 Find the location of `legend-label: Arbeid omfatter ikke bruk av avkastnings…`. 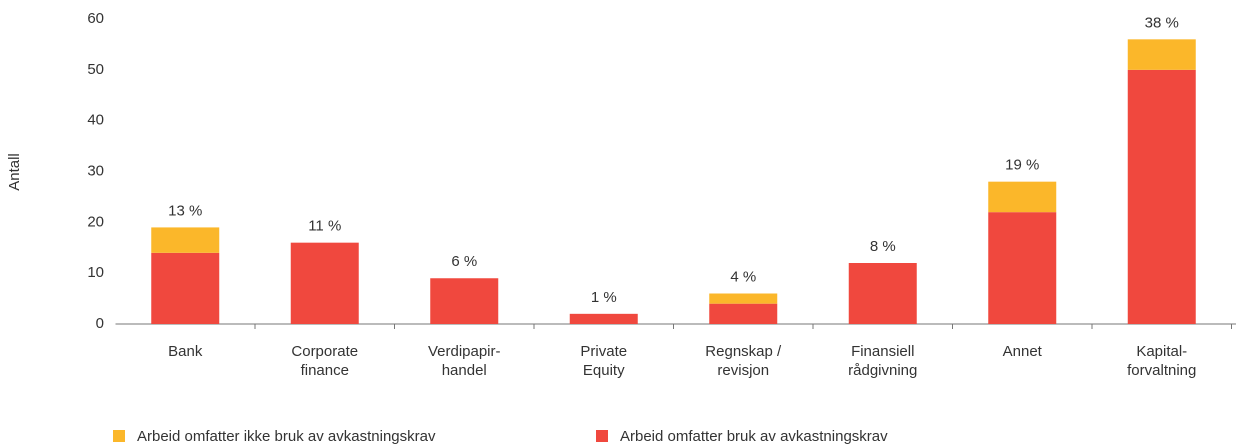

legend-label: Arbeid omfatter ikke bruk av avkastnings… is located at coordinates (286, 436).